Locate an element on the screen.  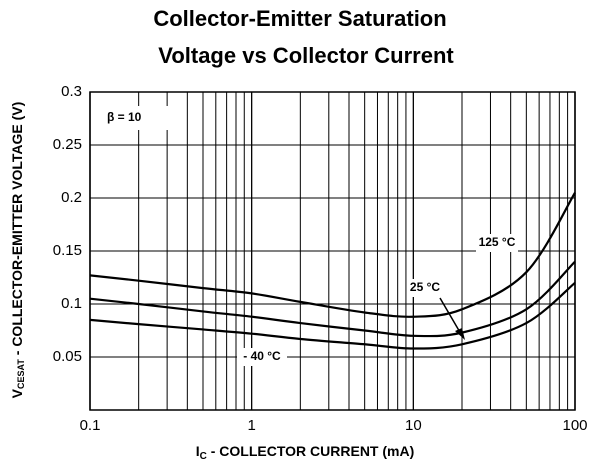
y-tick-label: 0.2 is located at coordinates (71, 197).